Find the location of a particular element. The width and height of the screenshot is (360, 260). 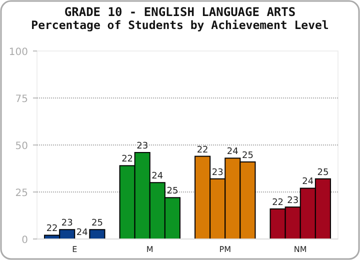

series-label: 23 is located at coordinates (67, 223).